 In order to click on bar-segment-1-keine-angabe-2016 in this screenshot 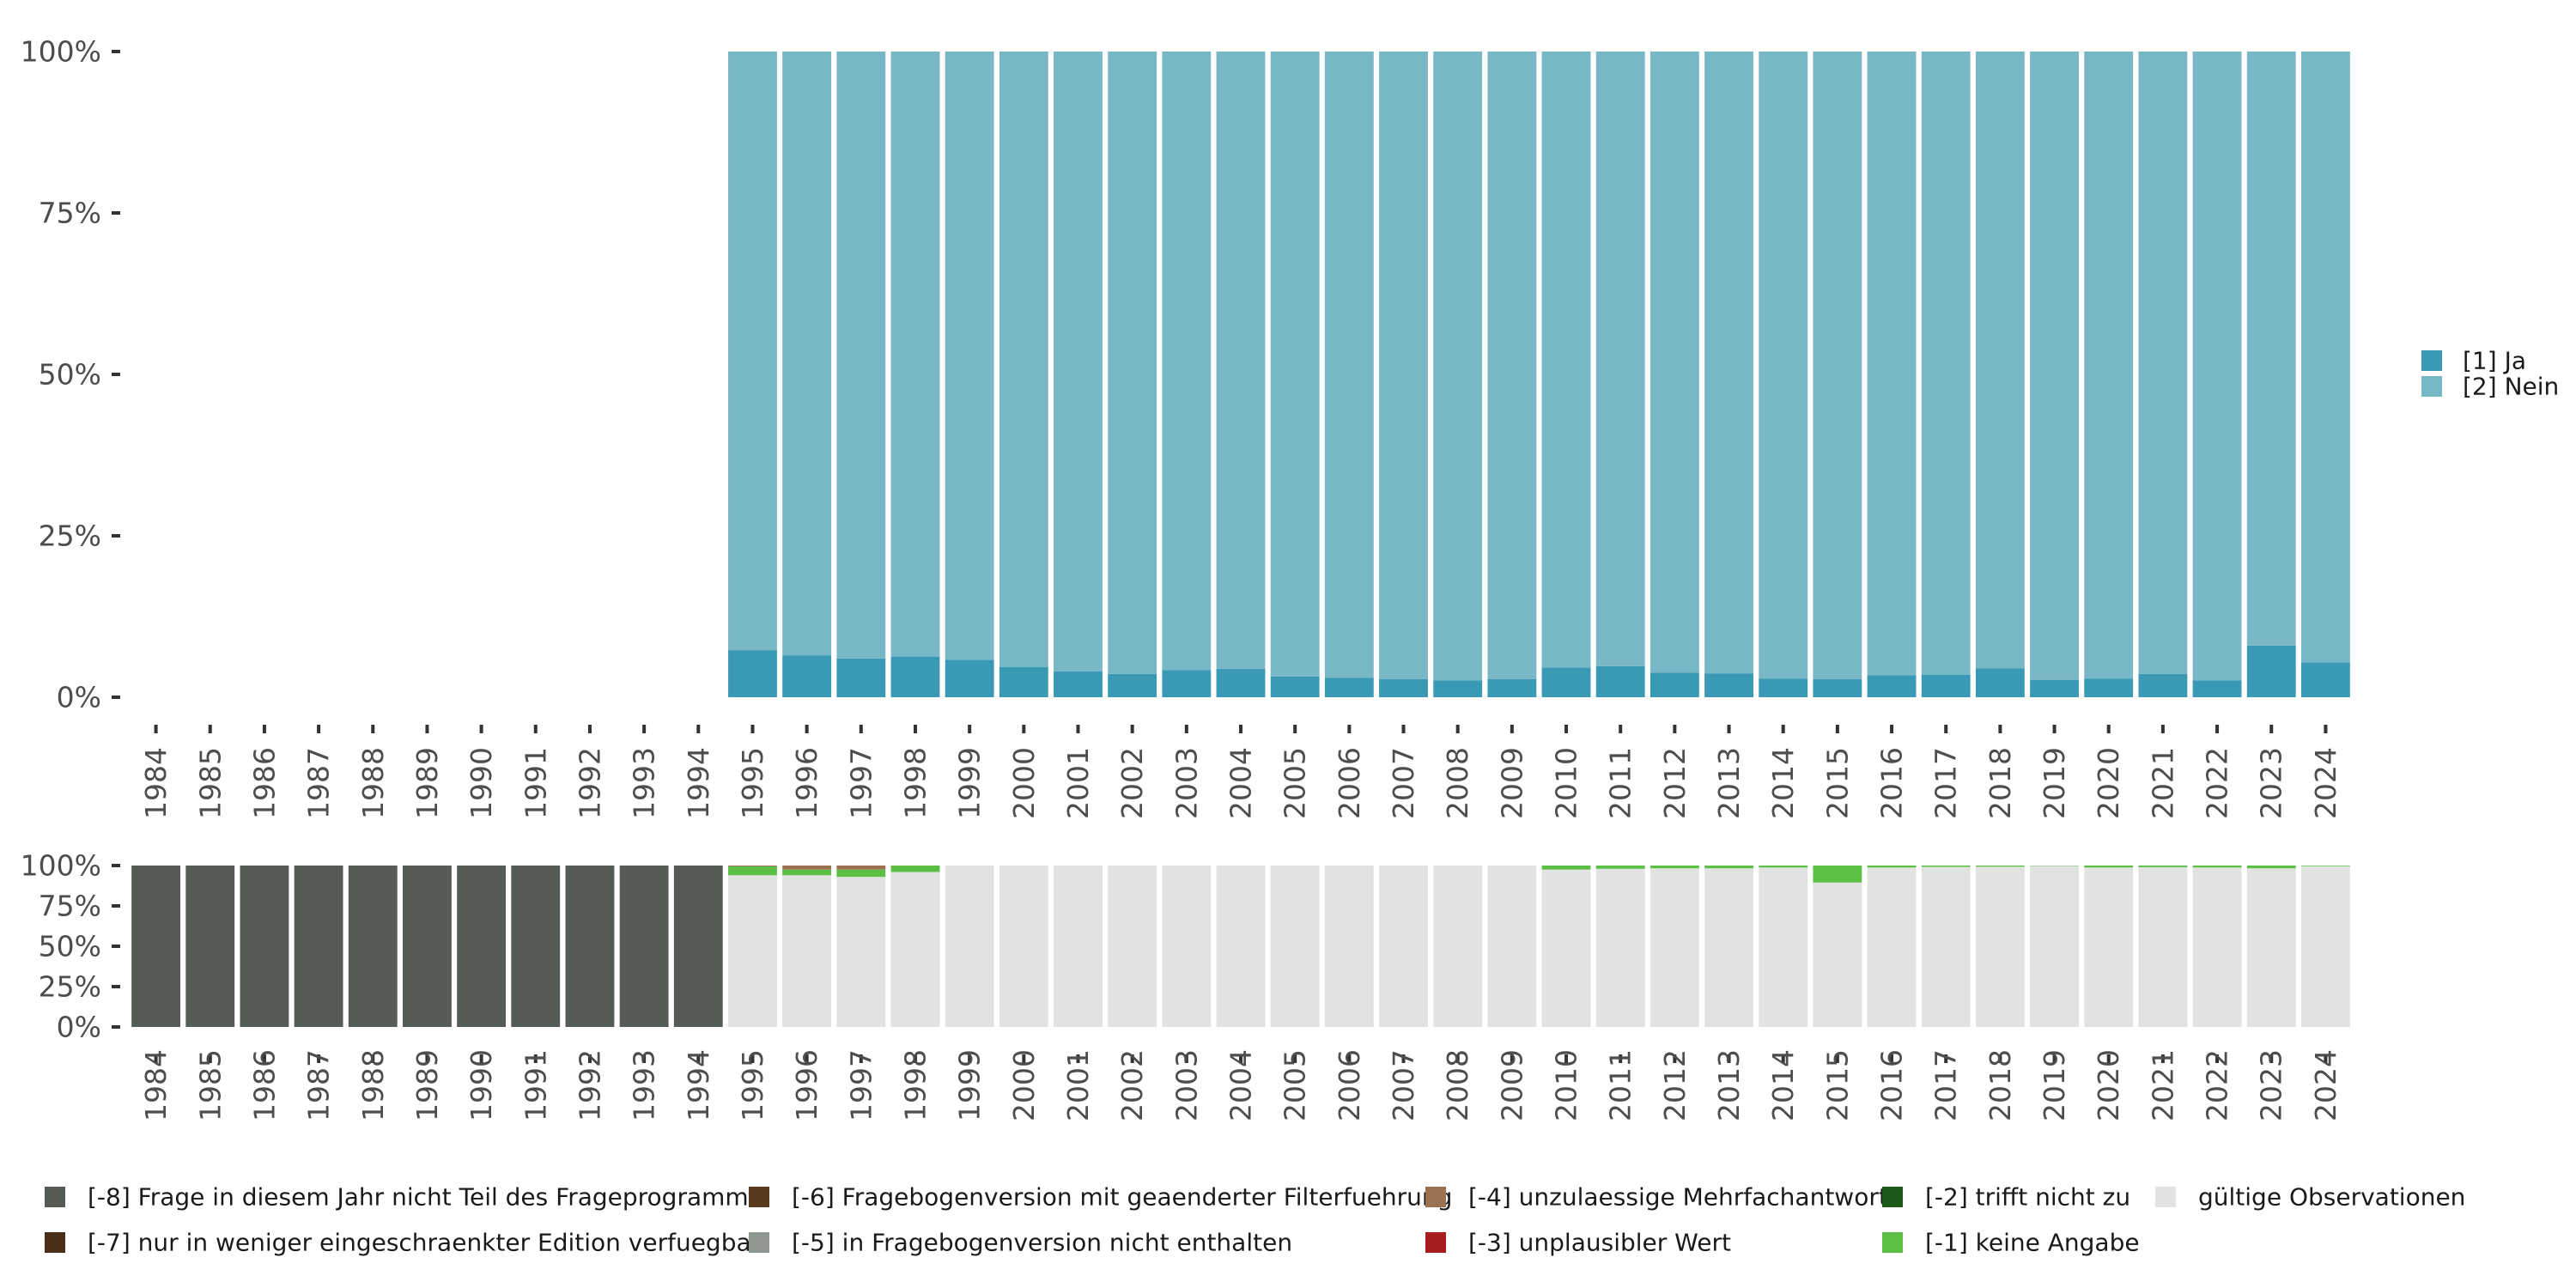, I will do `click(1892, 867)`.